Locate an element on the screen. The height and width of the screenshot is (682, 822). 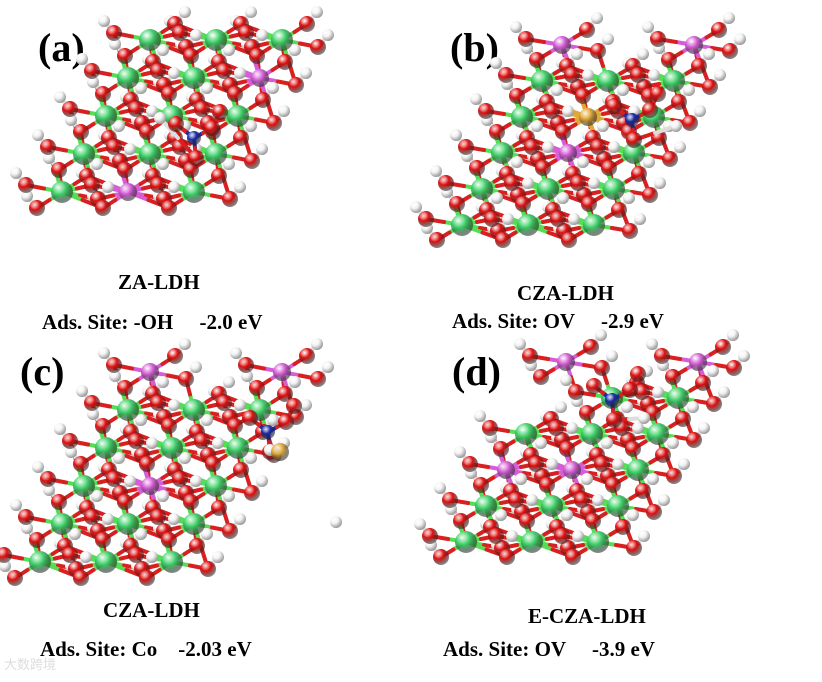
panel-a-name: ZA-LDH is located at coordinates (159, 282).